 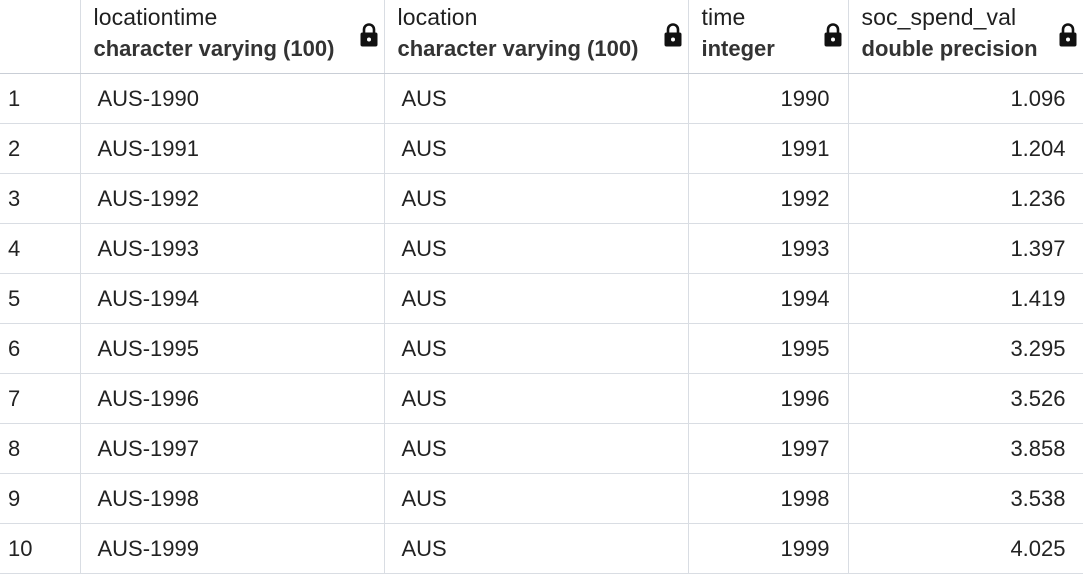 I want to click on table-row: 1 AUS-1990 AUS 1990 1.096, so click(x=541, y=98).